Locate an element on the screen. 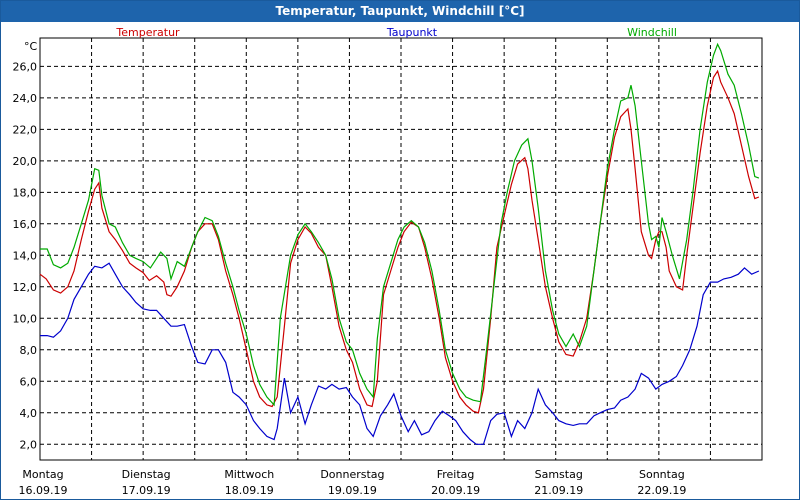 This screenshot has height=500, width=800. y-tick-label: 14,0 is located at coordinates (25, 255).